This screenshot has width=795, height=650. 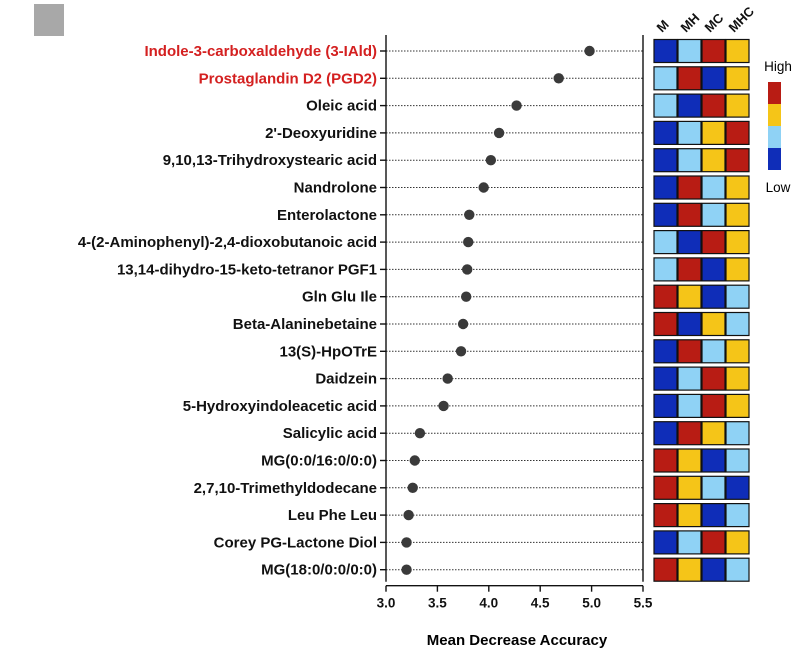 What do you see at coordinates (452, 461) in the screenshot?
I see `chart-row: MG(0:0/16:0/0:0)` at bounding box center [452, 461].